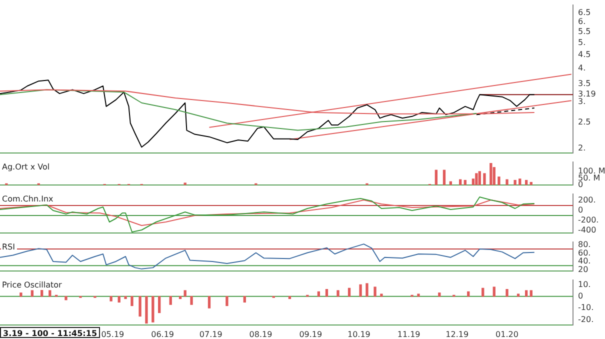  I want to click on y-tick-label: 6.5, so click(584, 12).